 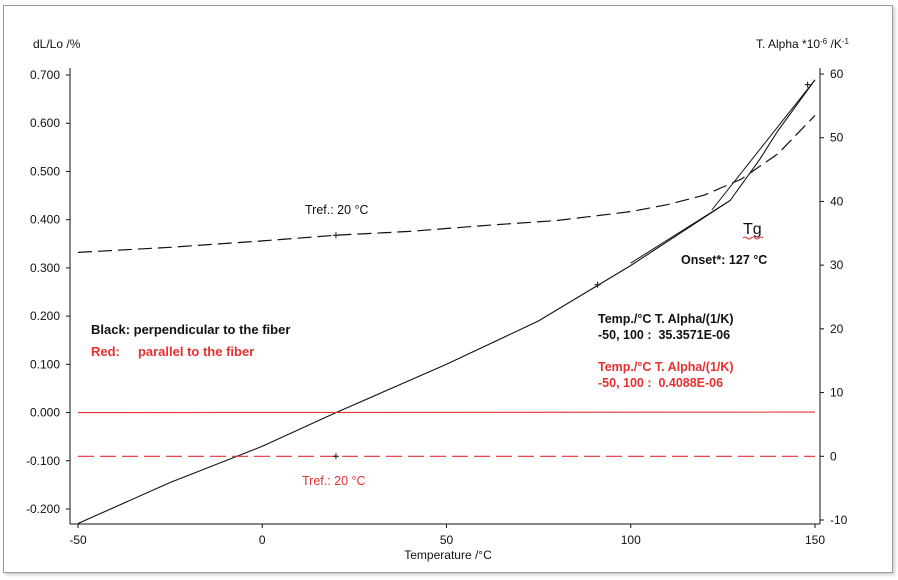 I want to click on y-right-tick-label: 20, so click(x=837, y=329).